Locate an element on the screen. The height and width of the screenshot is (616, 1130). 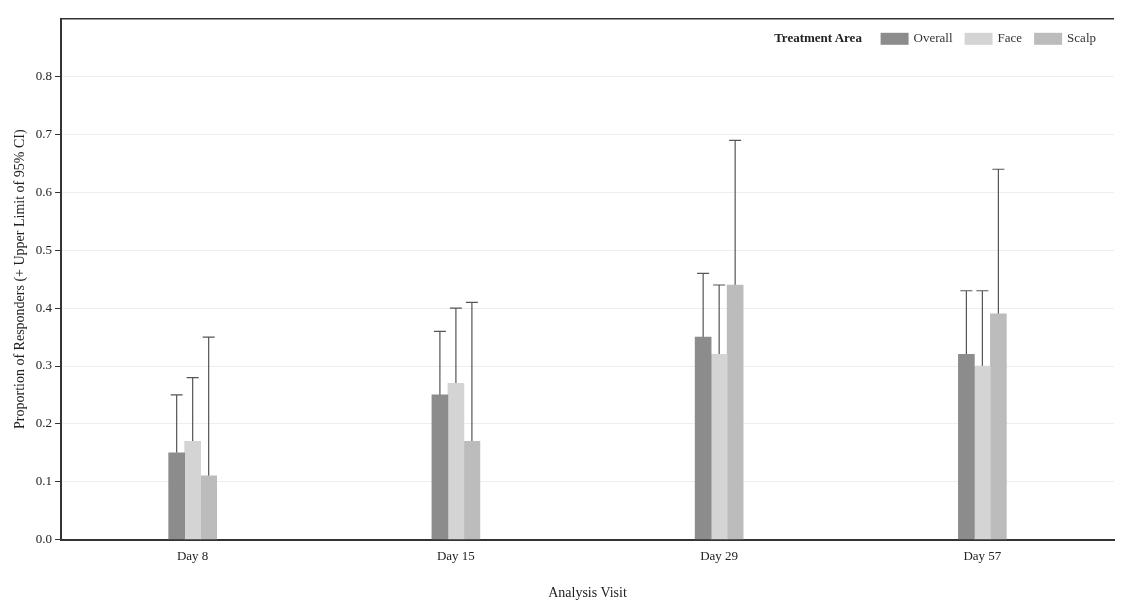
y-tick-label: 0.7 is located at coordinates (44, 133).